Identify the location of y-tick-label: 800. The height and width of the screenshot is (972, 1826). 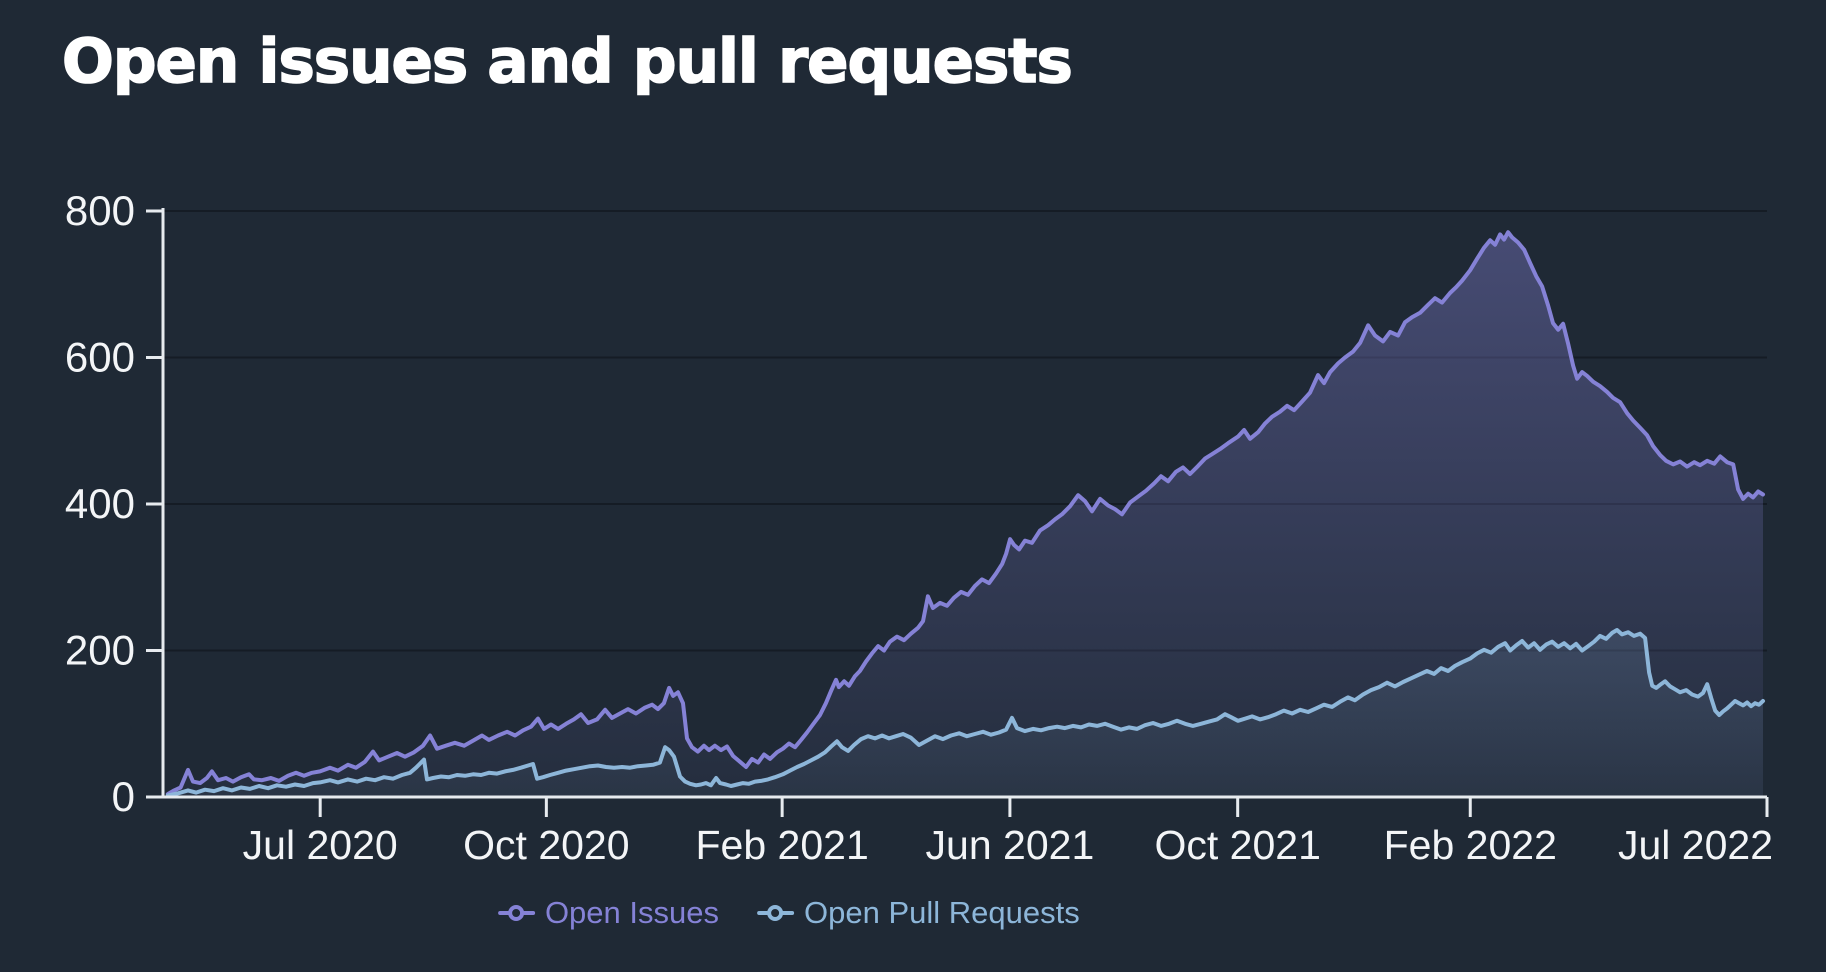
(100, 210).